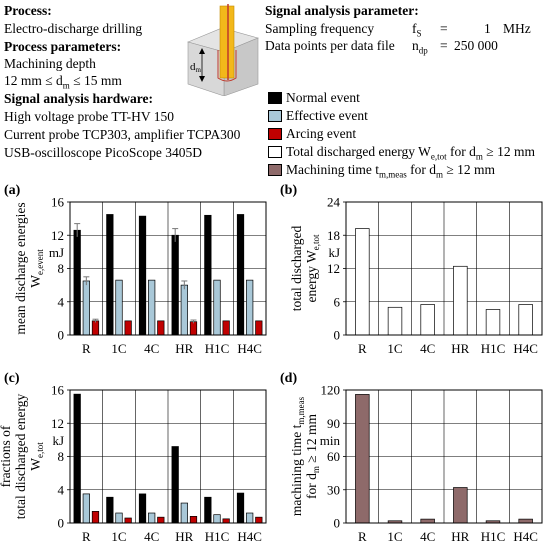 The image size is (550, 554). Describe the element at coordinates (337, 301) in the screenshot. I see `y-tick-label: 6` at that location.